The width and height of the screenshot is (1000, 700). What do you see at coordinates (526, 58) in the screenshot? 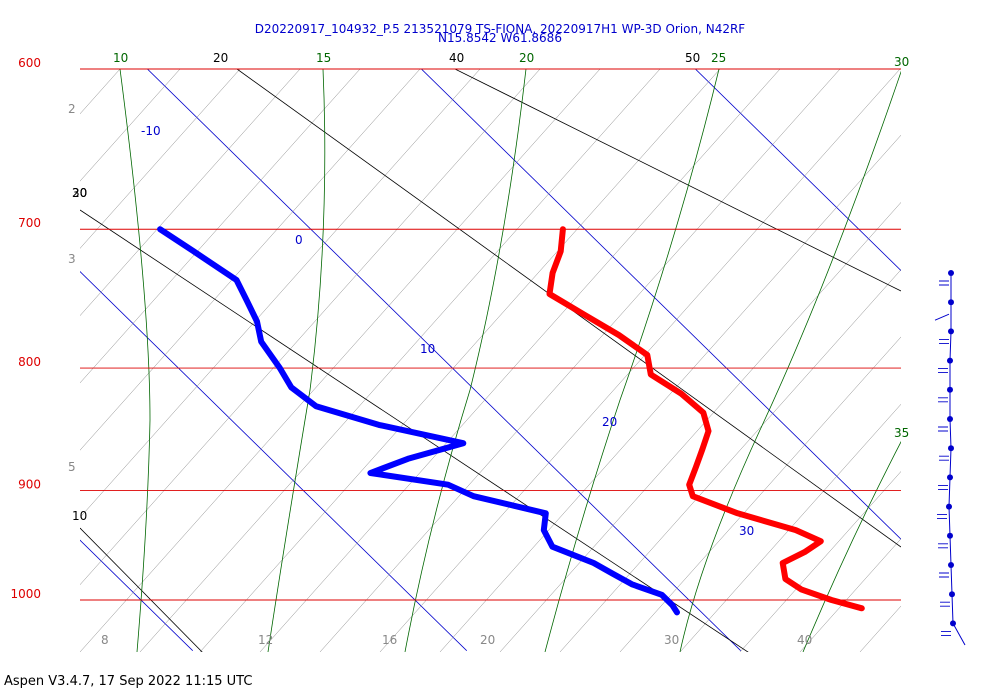
I see `moist-adiabat-label: 20` at bounding box center [526, 58].